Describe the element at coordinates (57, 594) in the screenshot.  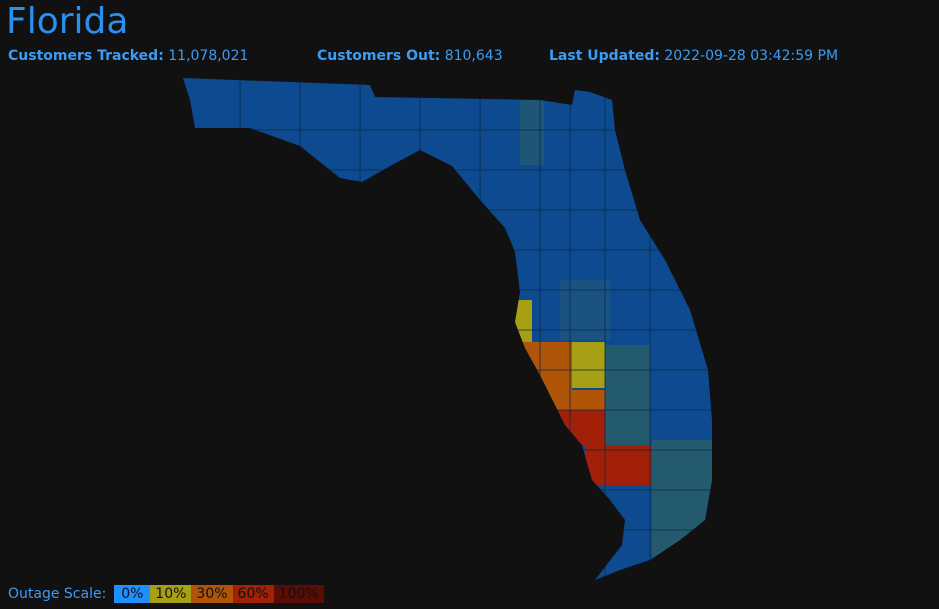
I see `legend-label: Outage Scale:` at that location.